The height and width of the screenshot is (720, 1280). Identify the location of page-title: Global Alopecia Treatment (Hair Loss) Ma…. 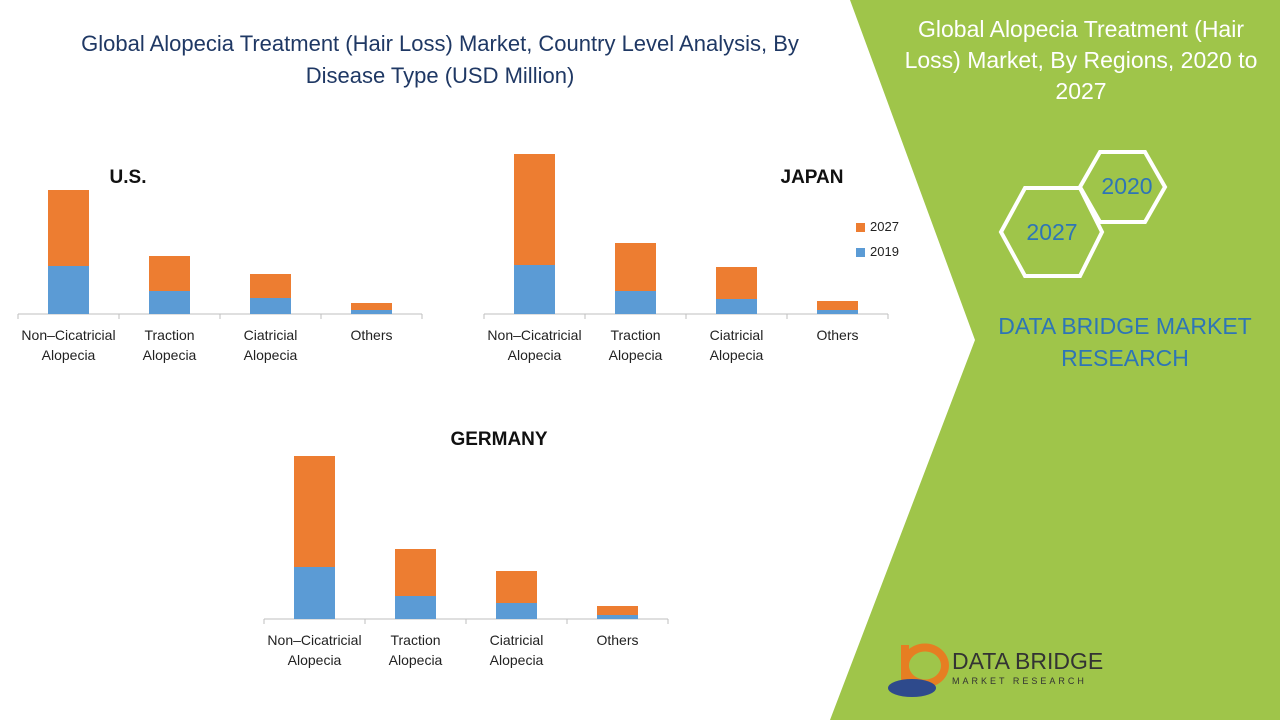
(440, 59).